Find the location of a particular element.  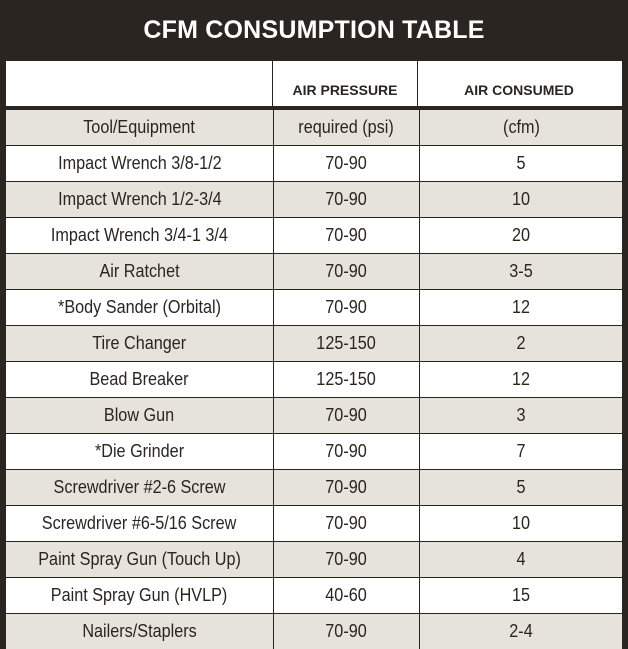

table-row: Screwdriver #2-6 Screw 70-90 5 is located at coordinates (314, 487).